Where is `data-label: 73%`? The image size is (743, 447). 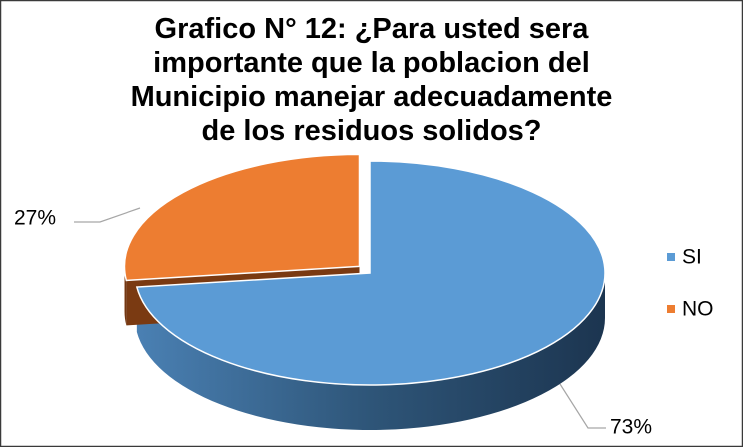 data-label: 73% is located at coordinates (631, 427).